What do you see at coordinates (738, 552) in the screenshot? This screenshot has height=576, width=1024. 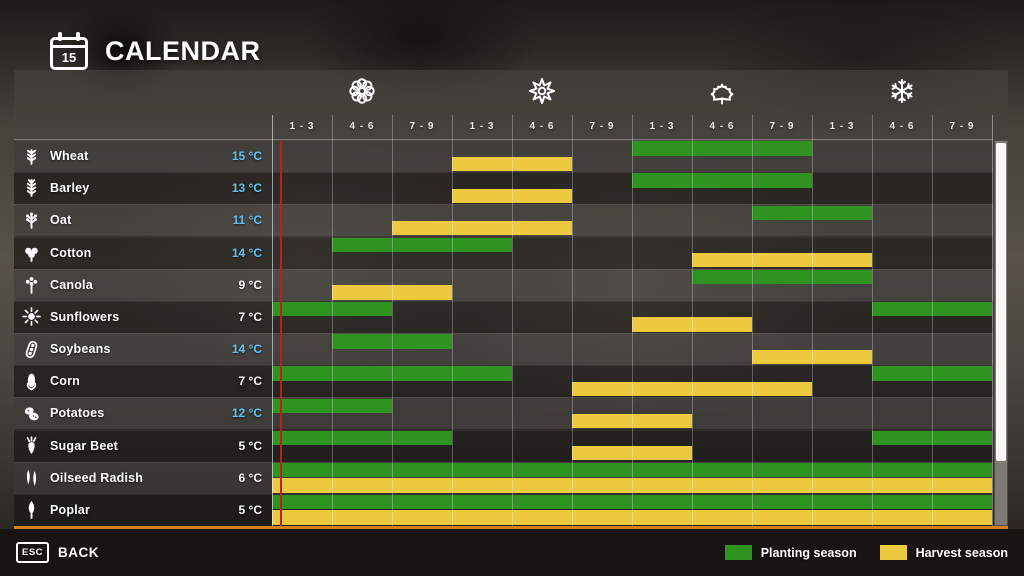 I see `planting-season-swatch` at bounding box center [738, 552].